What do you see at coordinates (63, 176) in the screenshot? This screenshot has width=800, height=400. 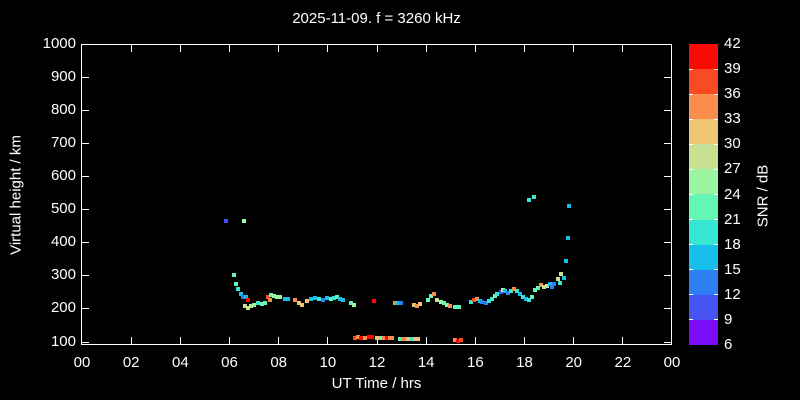 I see `y-tick-label: 600` at bounding box center [63, 176].